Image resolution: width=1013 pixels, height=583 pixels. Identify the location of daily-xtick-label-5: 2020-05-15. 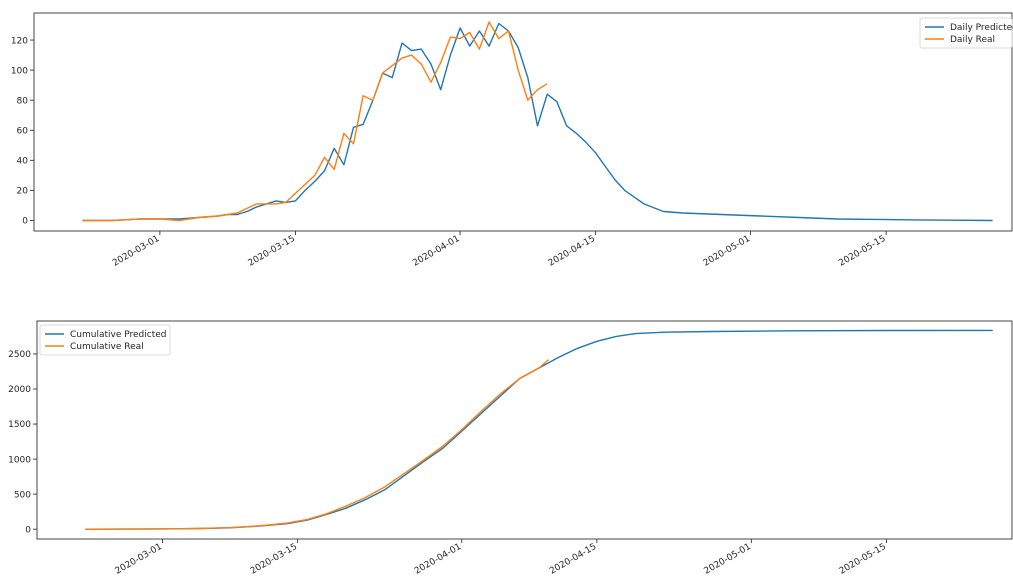
(862, 251).